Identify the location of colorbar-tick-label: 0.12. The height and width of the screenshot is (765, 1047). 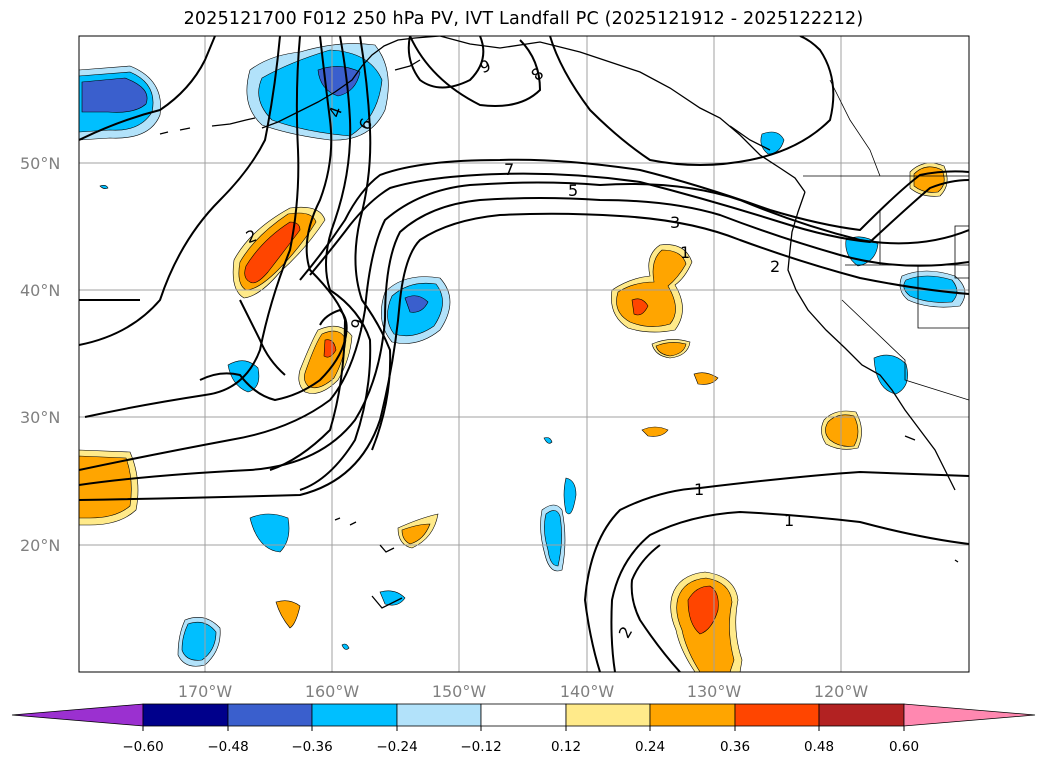
(566, 747).